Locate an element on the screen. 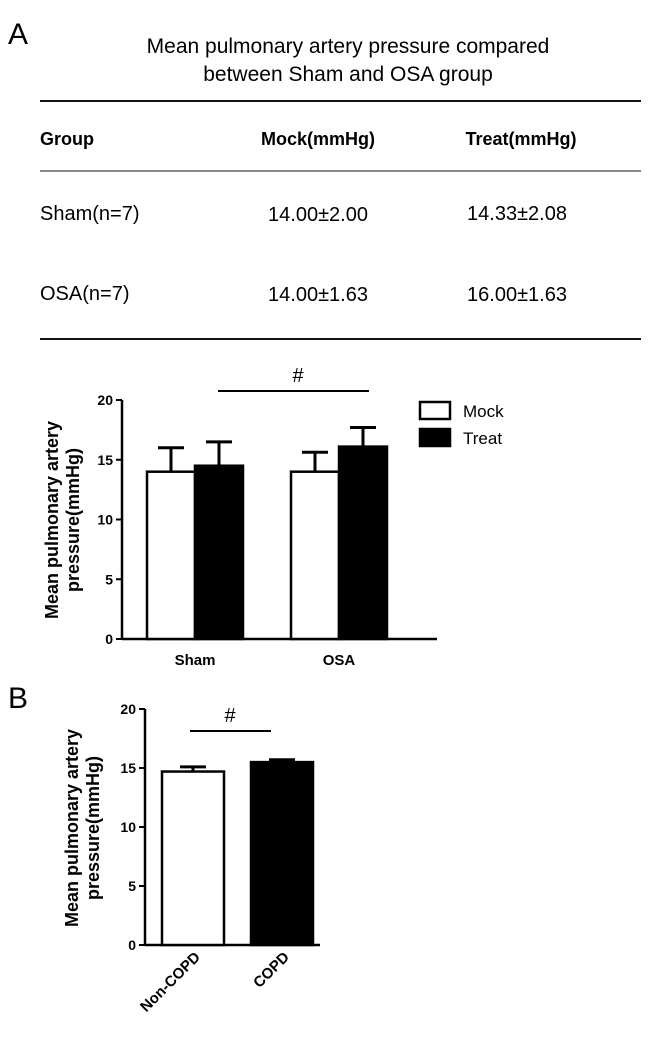 The height and width of the screenshot is (1050, 650). table-header-mock: Mock(mmHg) is located at coordinates (318, 139).